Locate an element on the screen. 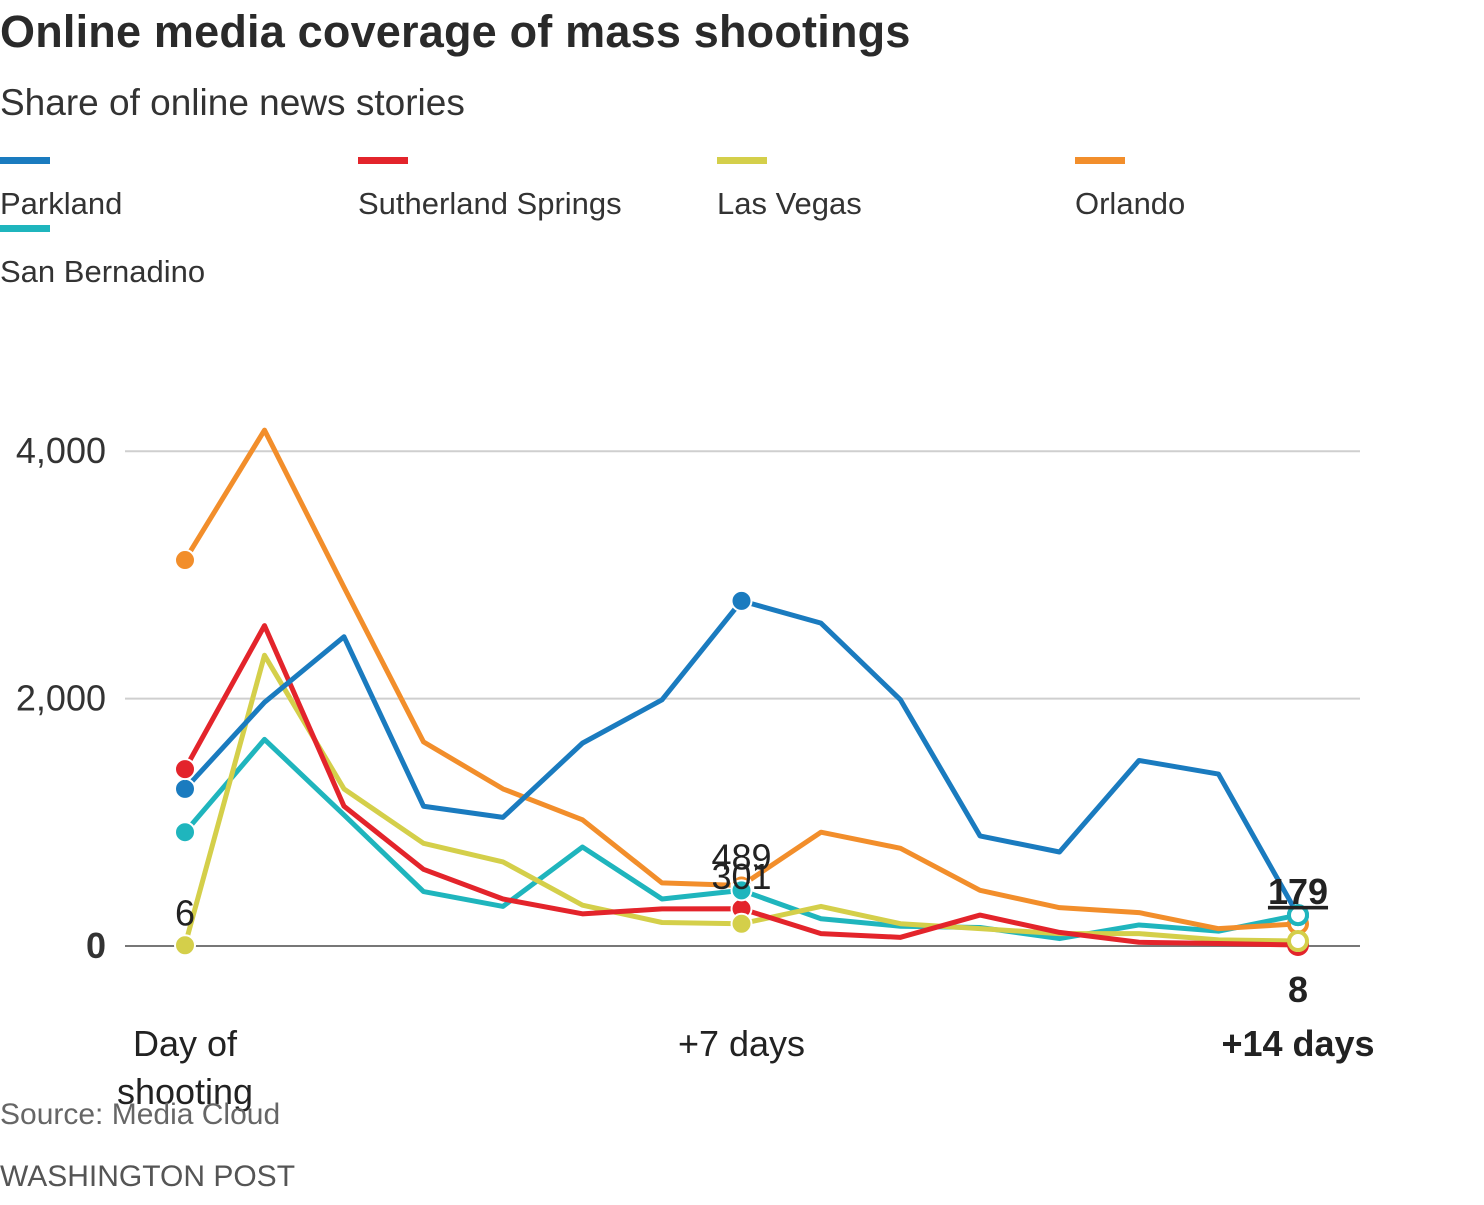 This screenshot has height=1205, width=1484. legend-item-las-vegas: Las Vegas is located at coordinates (789, 189).